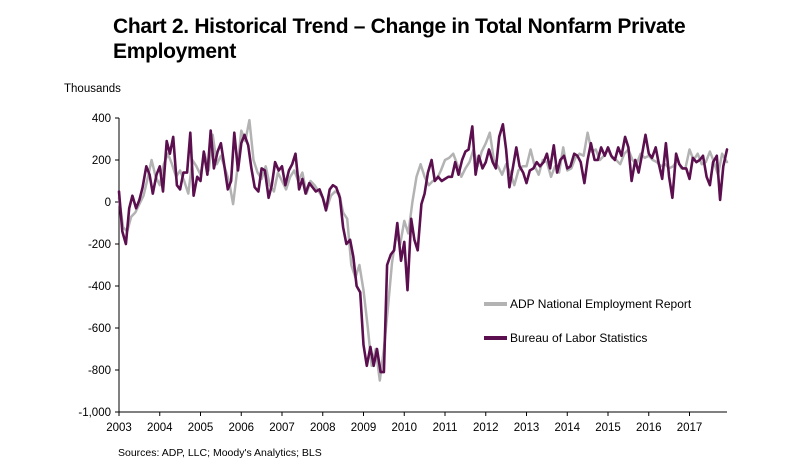 The height and width of the screenshot is (466, 800). Describe the element at coordinates (364, 428) in the screenshot. I see `x-tick-label: 2009` at that location.